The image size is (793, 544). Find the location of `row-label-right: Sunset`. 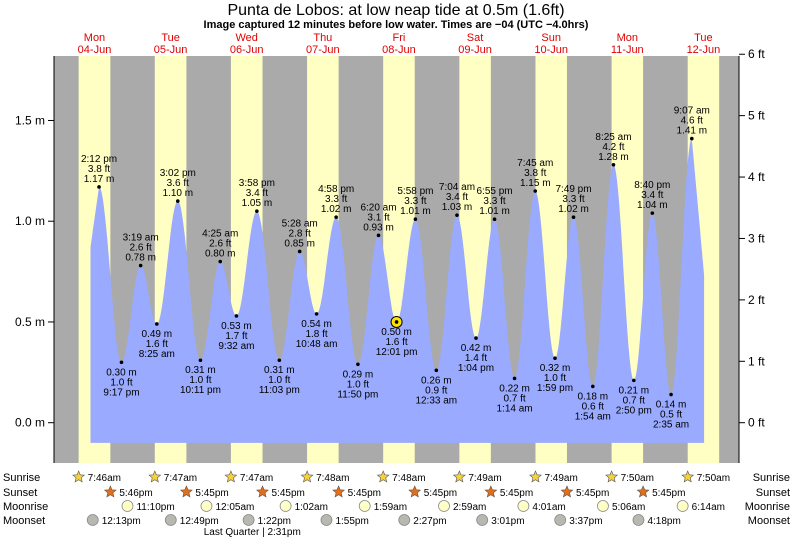

row-label-right: Sunset is located at coordinates (773, 493).